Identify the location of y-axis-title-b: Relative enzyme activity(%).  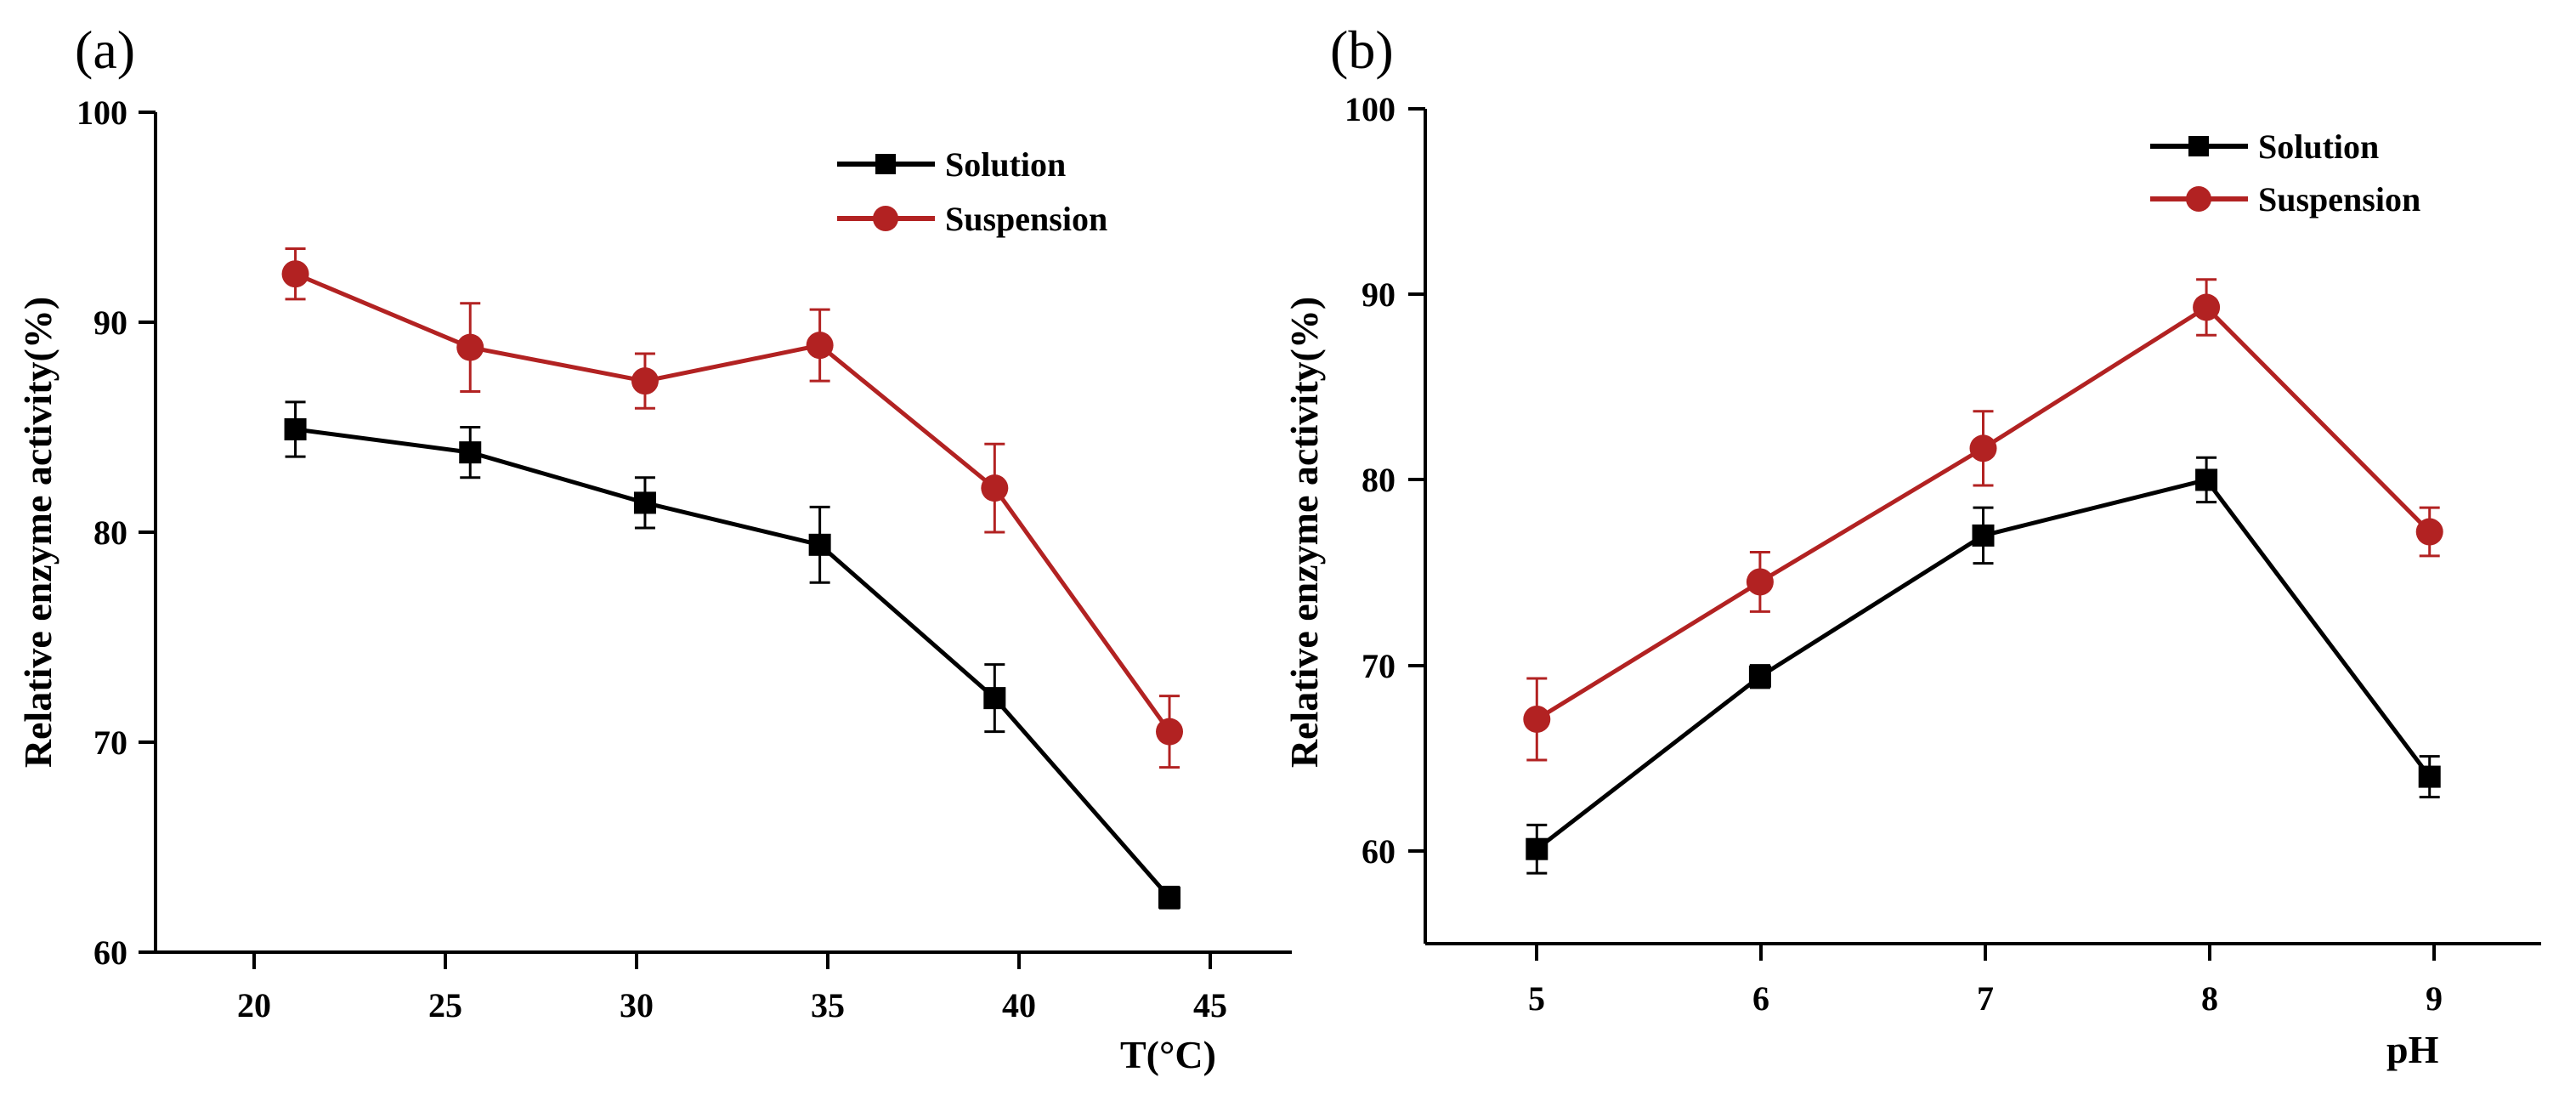
(1304, 532).